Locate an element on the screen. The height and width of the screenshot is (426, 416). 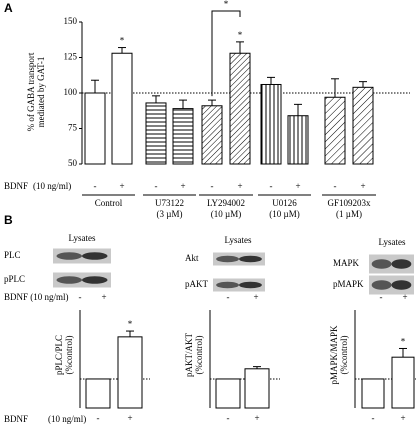
group-name: Control is located at coordinates (109, 203).